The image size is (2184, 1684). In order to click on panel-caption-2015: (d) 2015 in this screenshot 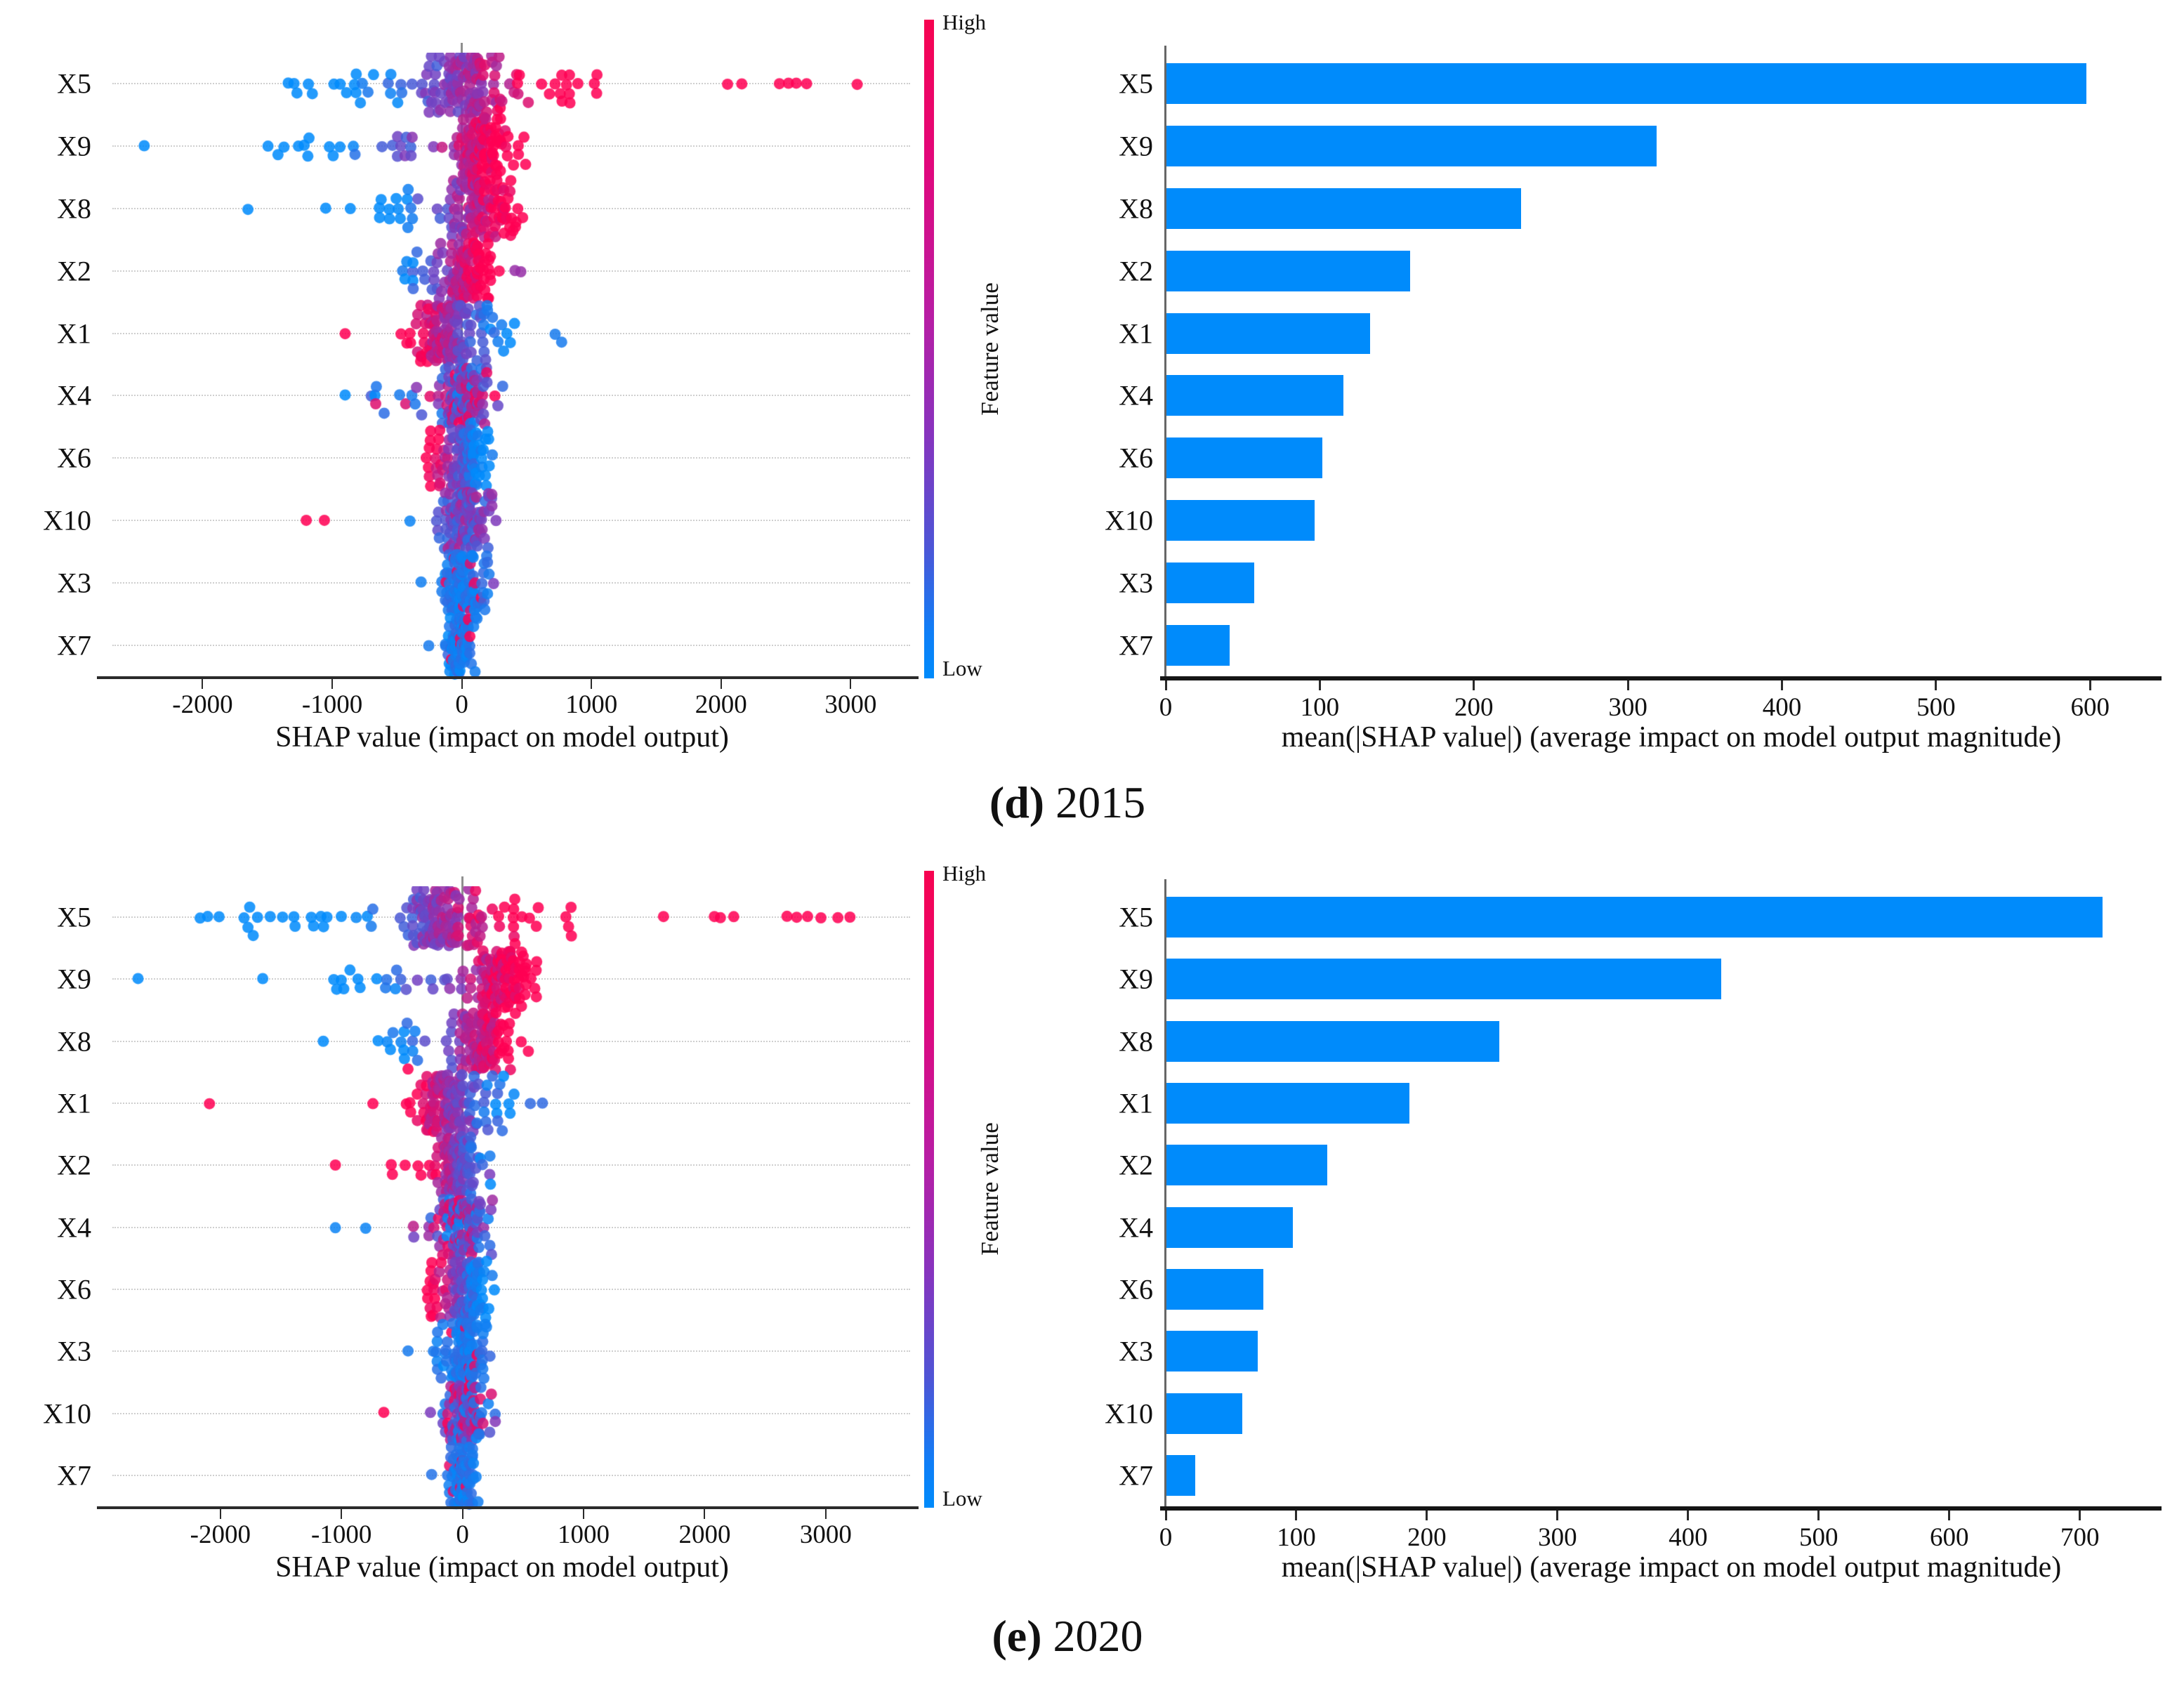, I will do `click(1067, 803)`.